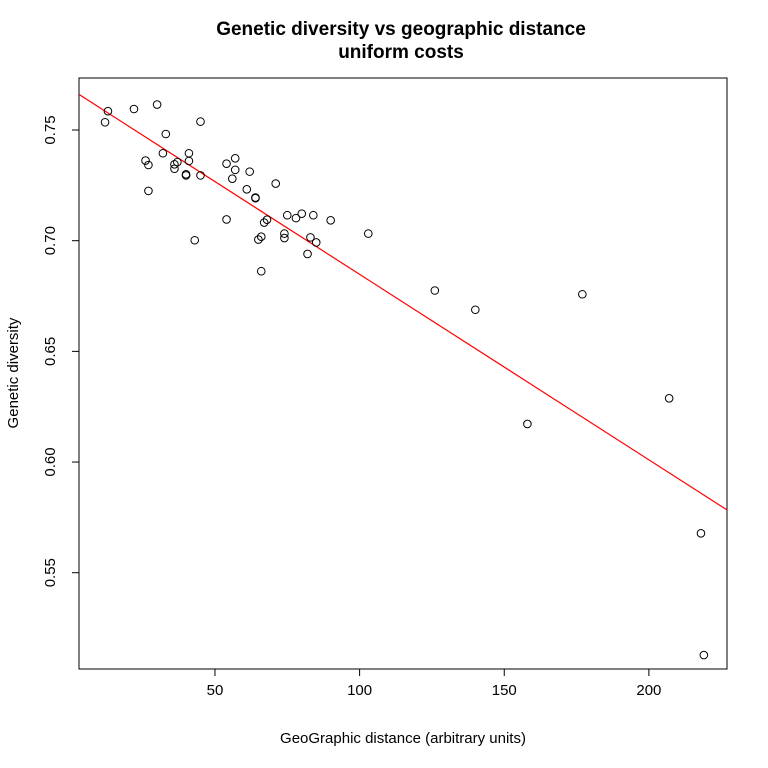  What do you see at coordinates (434, 683) in the screenshot?
I see `x-axis: 50 100 150 200` at bounding box center [434, 683].